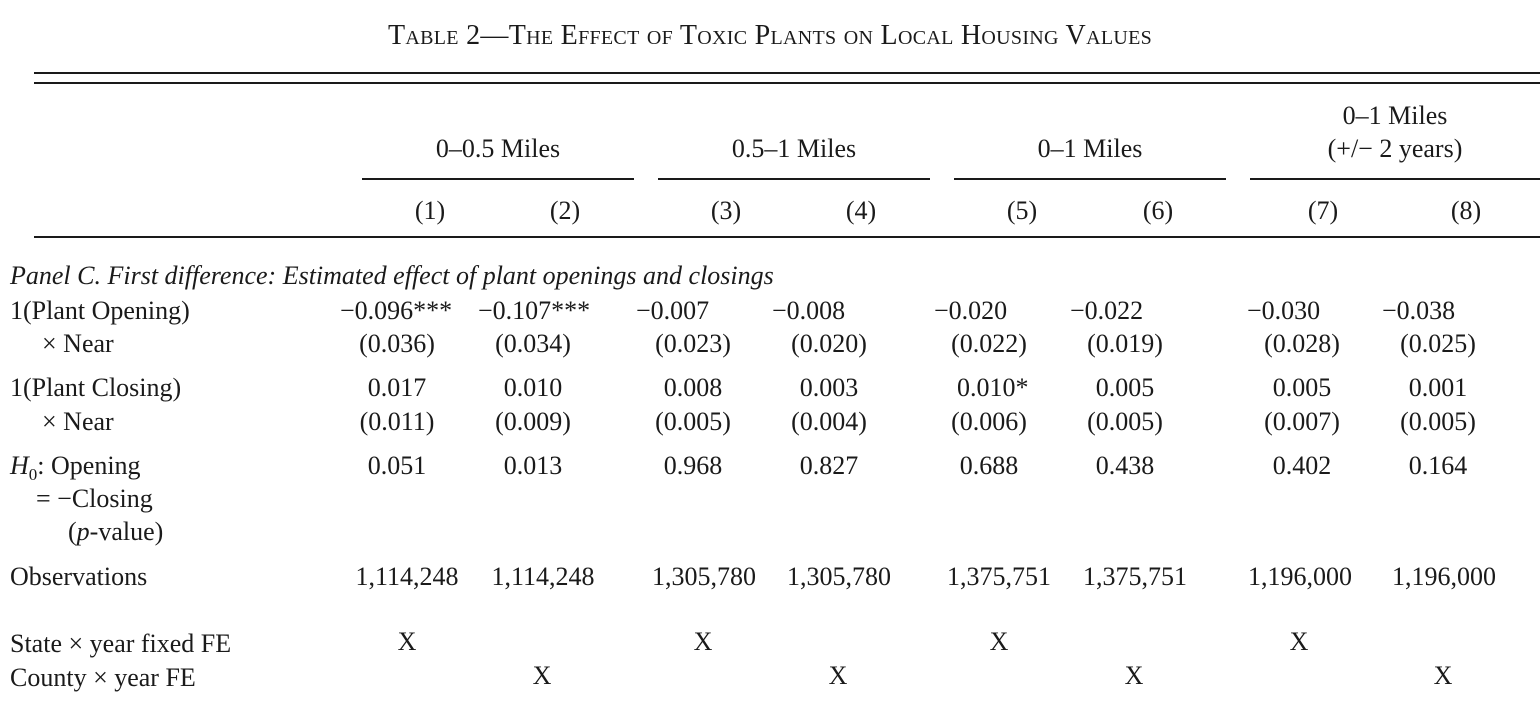  I want to click on pvalue-cell: 0.688, so click(989, 465).